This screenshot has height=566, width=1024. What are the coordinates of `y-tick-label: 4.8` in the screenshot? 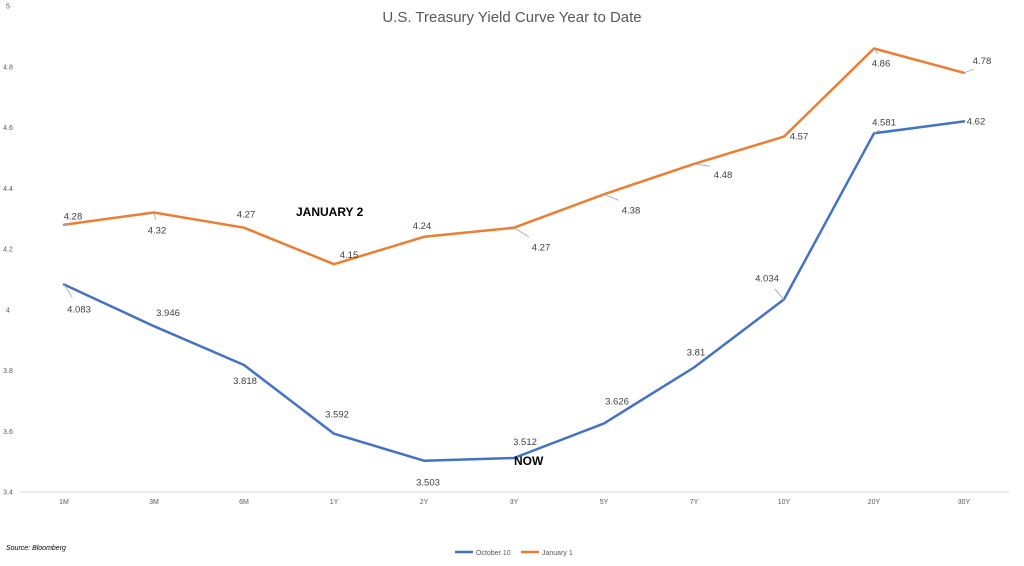 It's located at (8, 67).